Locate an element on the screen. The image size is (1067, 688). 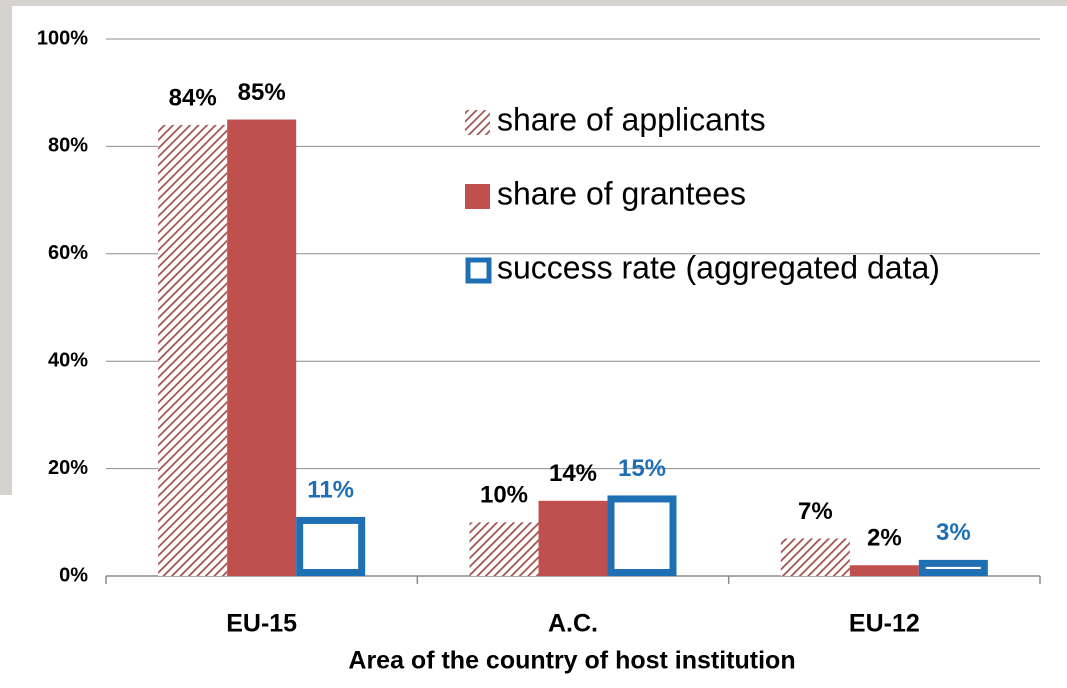
frame-top is located at coordinates (533, 3).